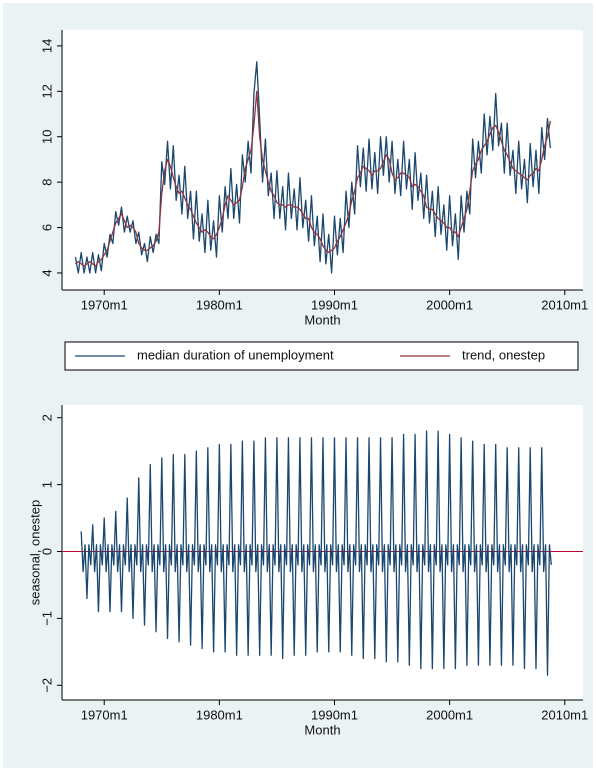 This screenshot has height=771, width=596. What do you see at coordinates (46, 551) in the screenshot?
I see `y-tick-label: 0` at bounding box center [46, 551].